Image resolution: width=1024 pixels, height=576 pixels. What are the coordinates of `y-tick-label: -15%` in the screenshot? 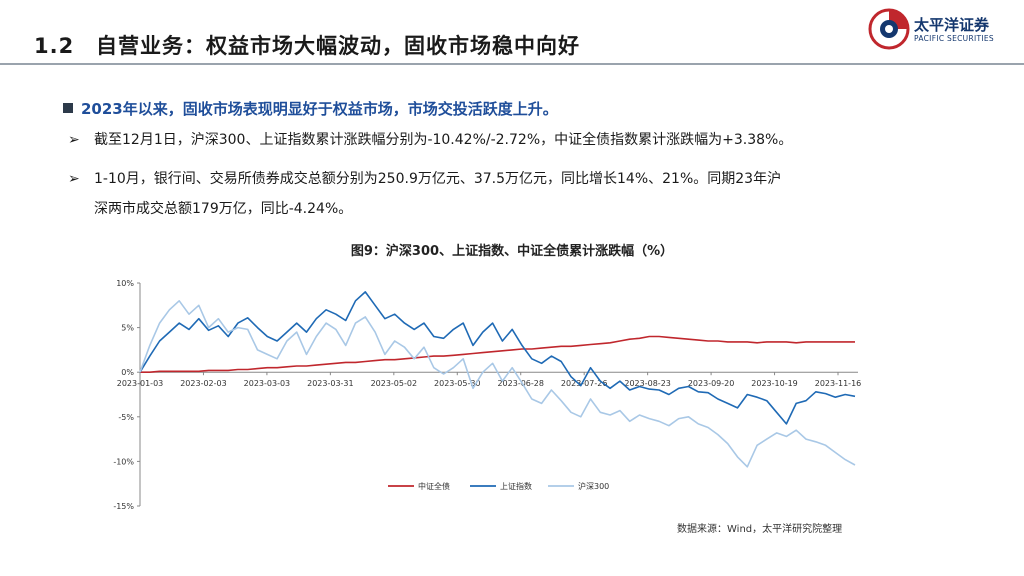 It's located at (123, 506).